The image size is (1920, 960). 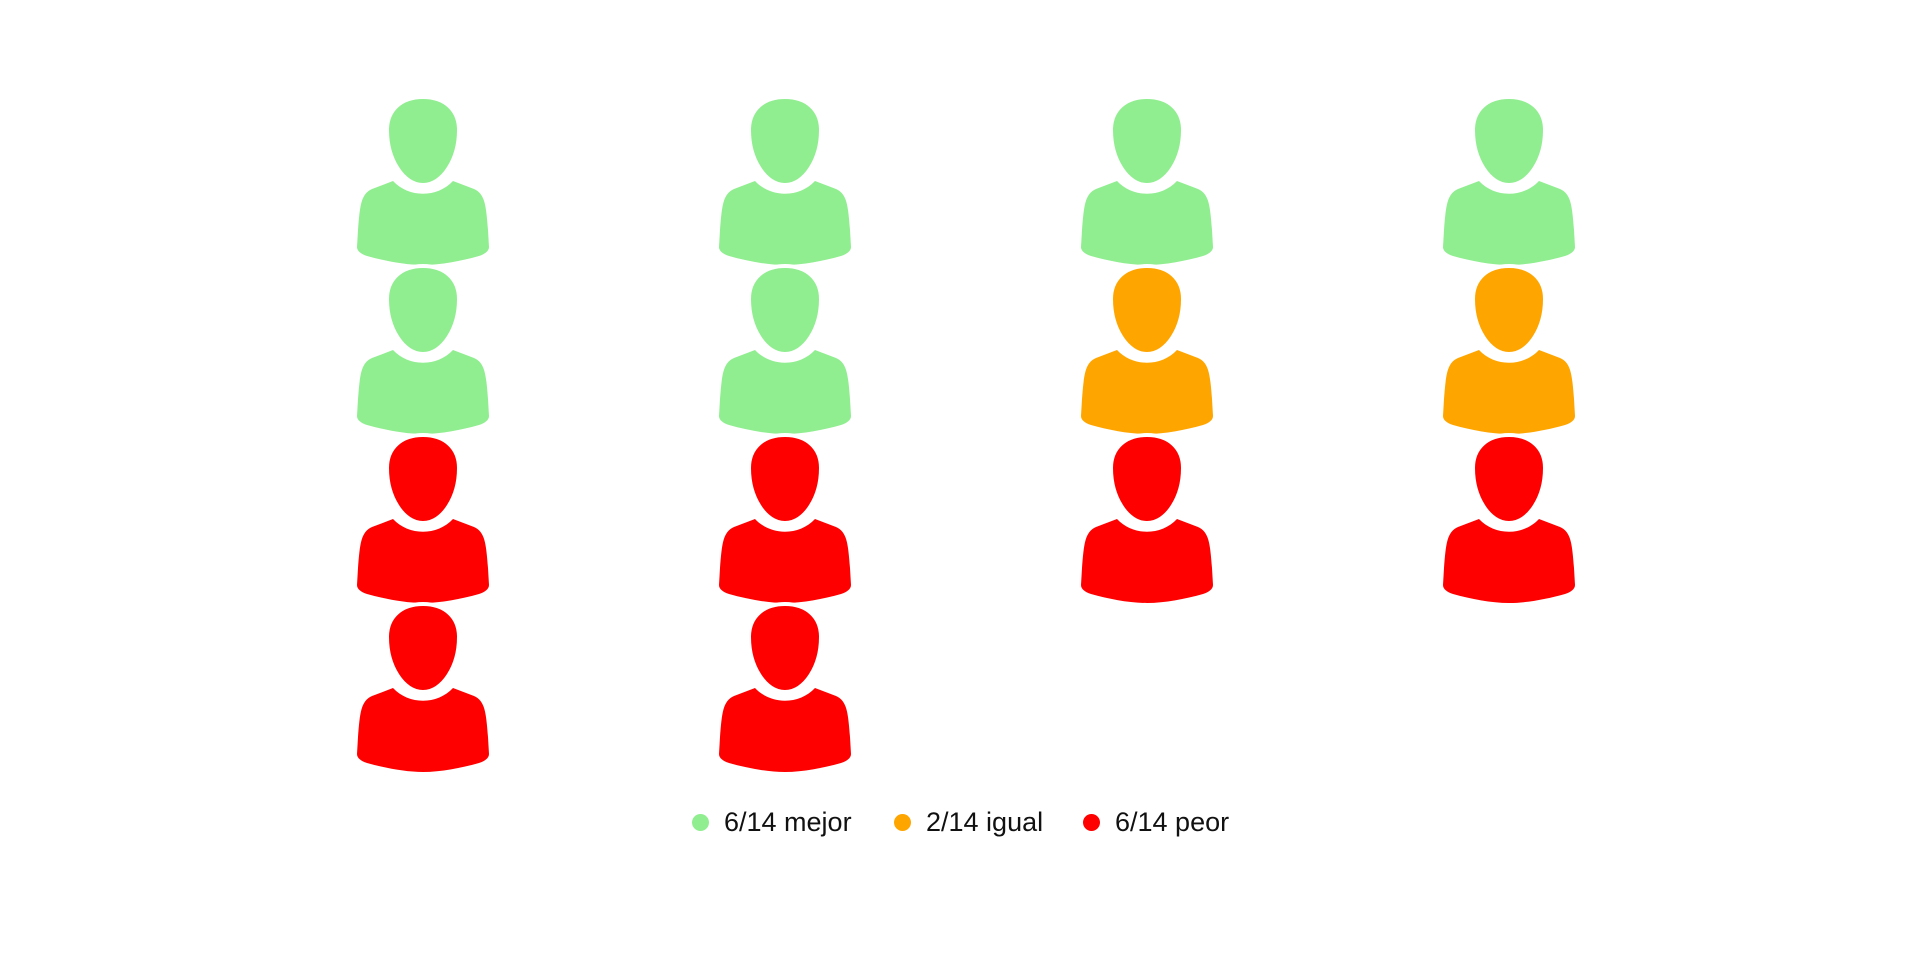 I want to click on person-icon-mejor-c1-r1, so click(x=423, y=179).